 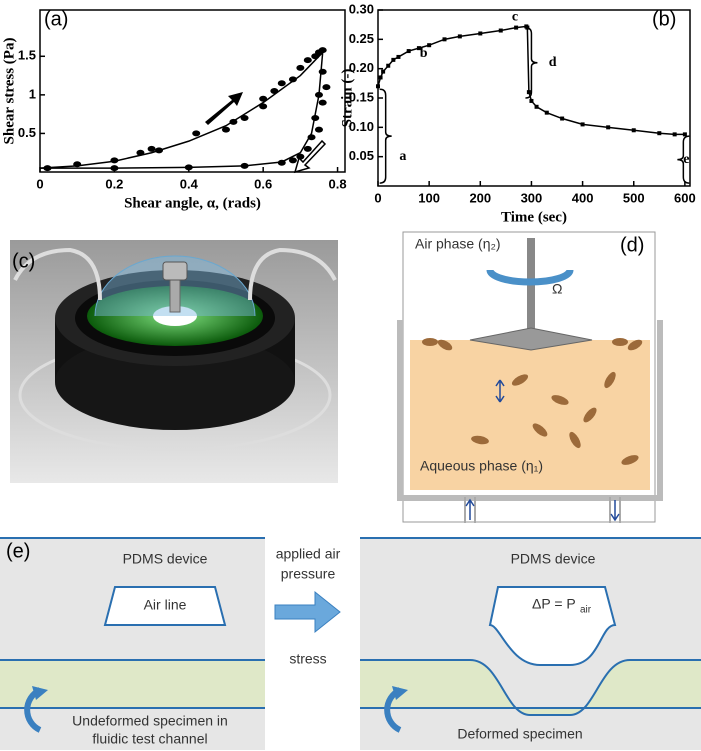 What do you see at coordinates (557, 289) in the screenshot?
I see `omega-label: Ω` at bounding box center [557, 289].